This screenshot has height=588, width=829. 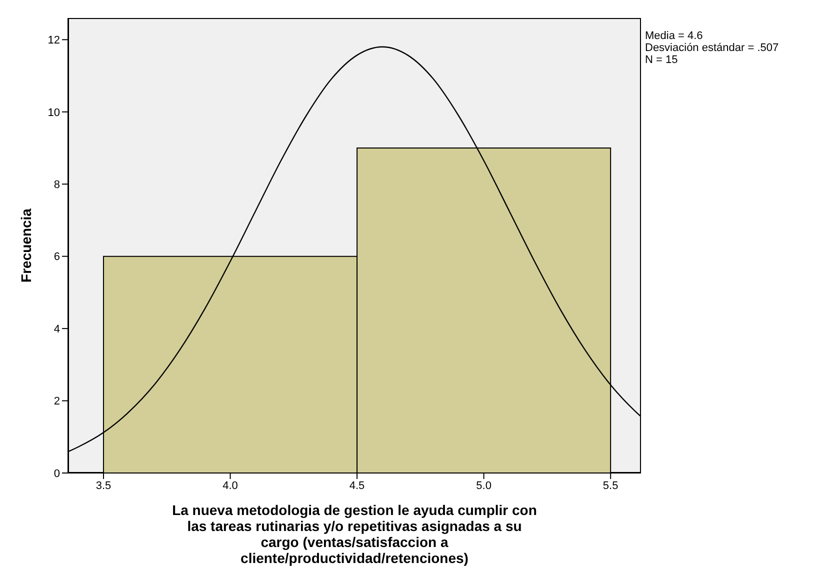 What do you see at coordinates (357, 486) in the screenshot?
I see `x-tick-label: 4.5` at bounding box center [357, 486].